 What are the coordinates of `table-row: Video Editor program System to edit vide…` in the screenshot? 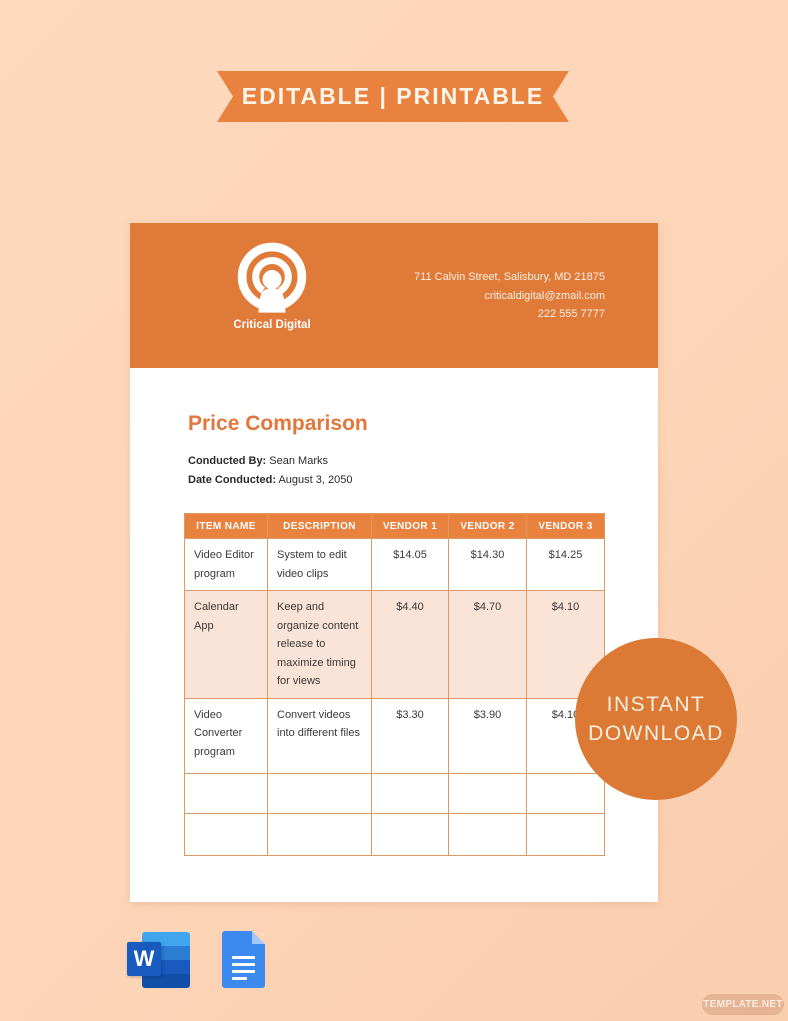 It's located at (394, 564).